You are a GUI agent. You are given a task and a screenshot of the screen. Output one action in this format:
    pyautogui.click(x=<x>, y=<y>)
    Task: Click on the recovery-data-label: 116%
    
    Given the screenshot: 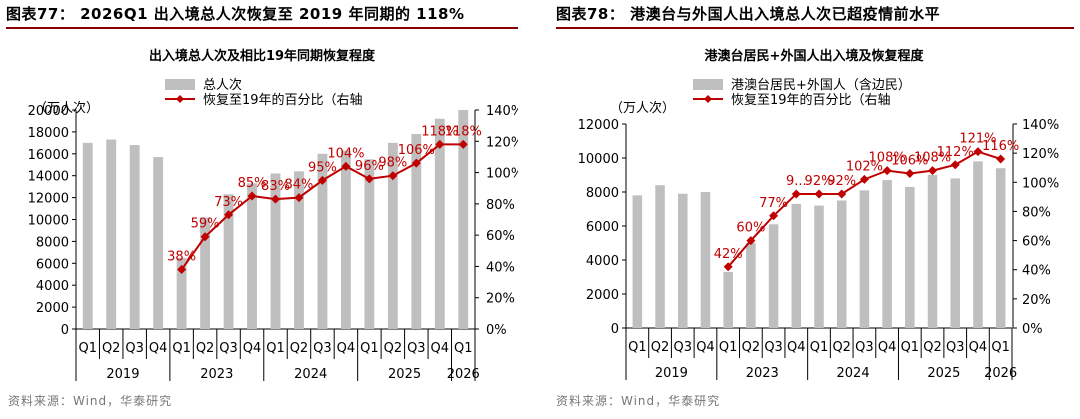 What is the action you would take?
    pyautogui.click(x=1000, y=146)
    